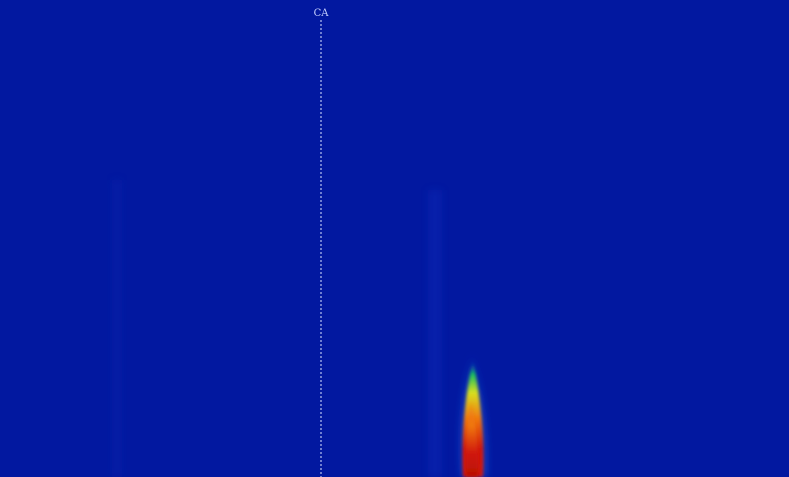  I want to click on hot-spot, so click(473, 414).